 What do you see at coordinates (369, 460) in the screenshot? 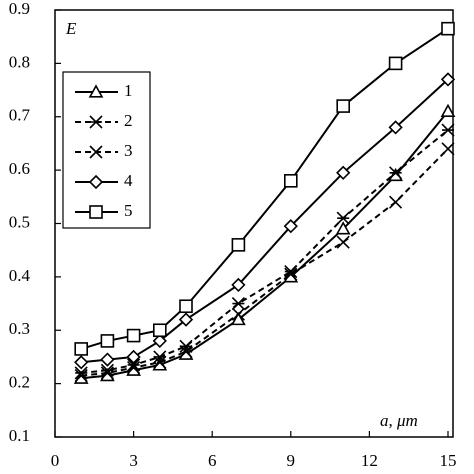
I see `x-tick-label: 12` at bounding box center [369, 460].